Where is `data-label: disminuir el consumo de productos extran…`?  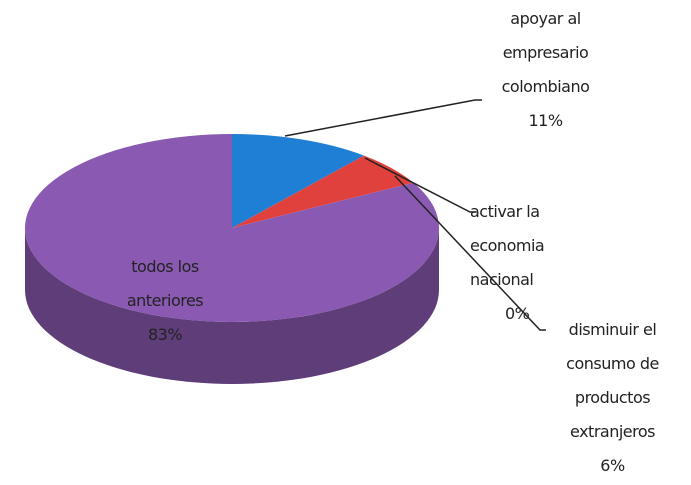
data-label: disminuir el consumo de productos extran… is located at coordinates (612, 398).